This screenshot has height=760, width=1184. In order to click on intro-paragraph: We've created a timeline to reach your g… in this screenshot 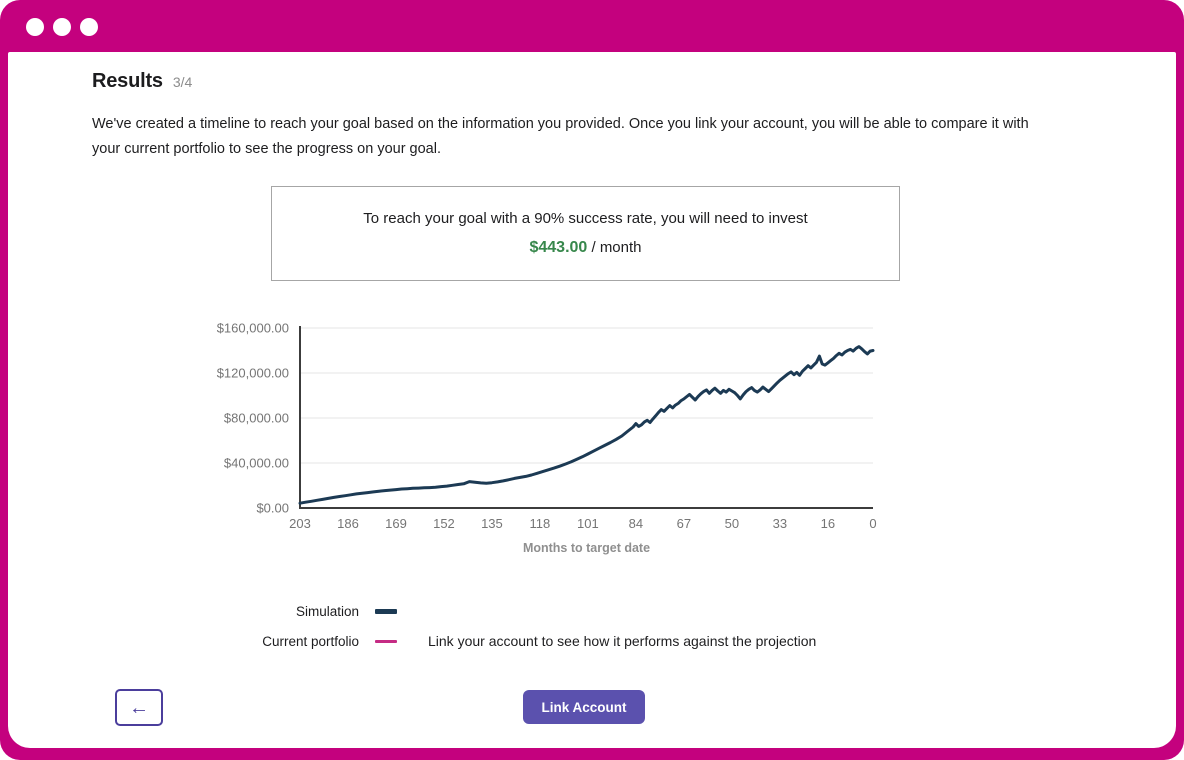, I will do `click(560, 136)`.